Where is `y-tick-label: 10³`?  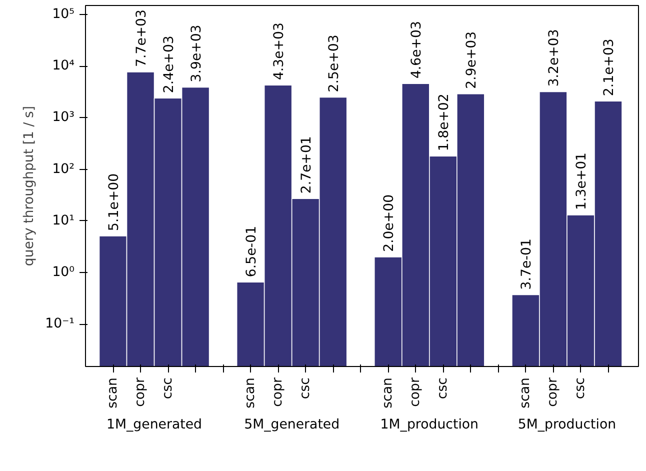 y-tick-label: 10³ is located at coordinates (63, 118).